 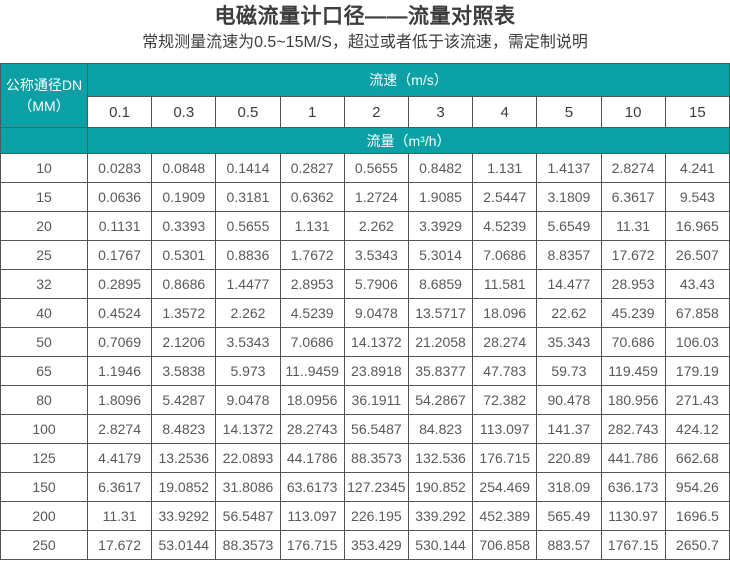 What do you see at coordinates (697, 371) in the screenshot?
I see `flow-cell: 179.19` at bounding box center [697, 371].